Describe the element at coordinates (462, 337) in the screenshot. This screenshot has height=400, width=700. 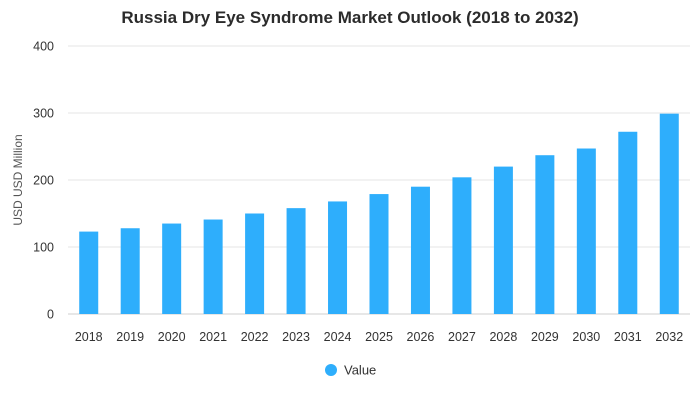
I see `x-tick-label: 2027` at that location.